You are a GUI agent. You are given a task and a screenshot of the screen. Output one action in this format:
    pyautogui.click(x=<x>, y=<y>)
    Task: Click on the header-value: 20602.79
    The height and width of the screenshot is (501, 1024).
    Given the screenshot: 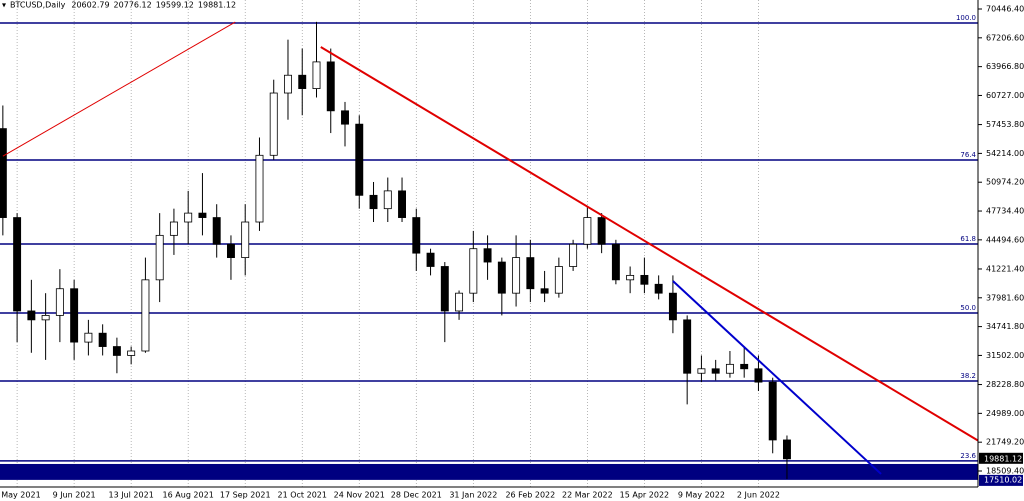 What is the action you would take?
    pyautogui.click(x=90, y=5)
    